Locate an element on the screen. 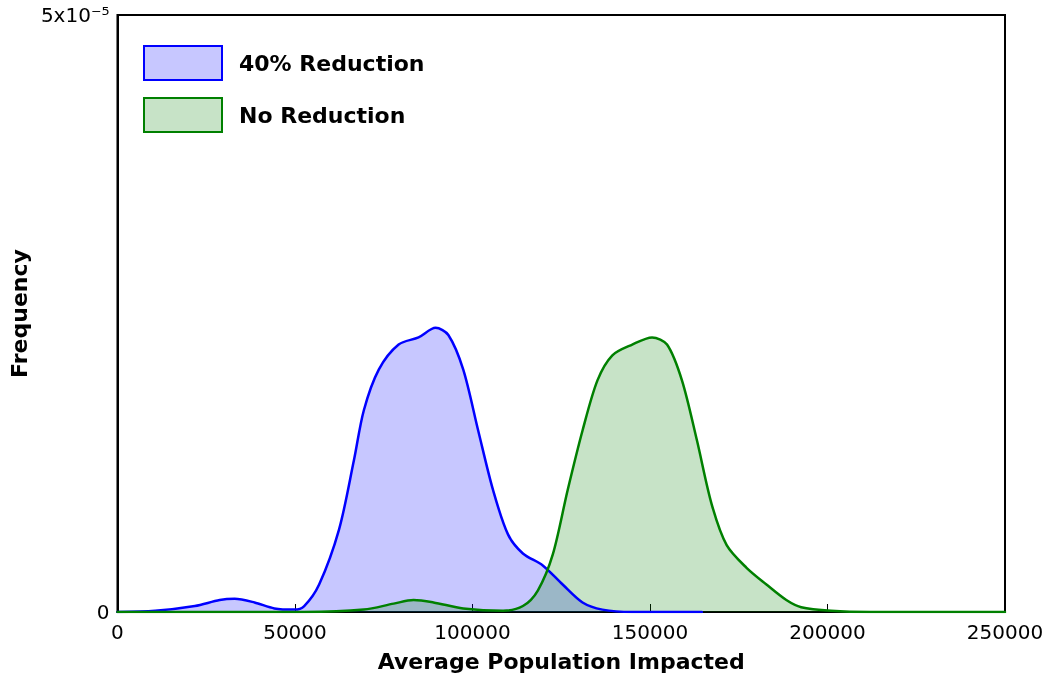 The width and height of the screenshot is (1061, 689). y-tick-label: 5x10⁻⁵ is located at coordinates (75, 15).